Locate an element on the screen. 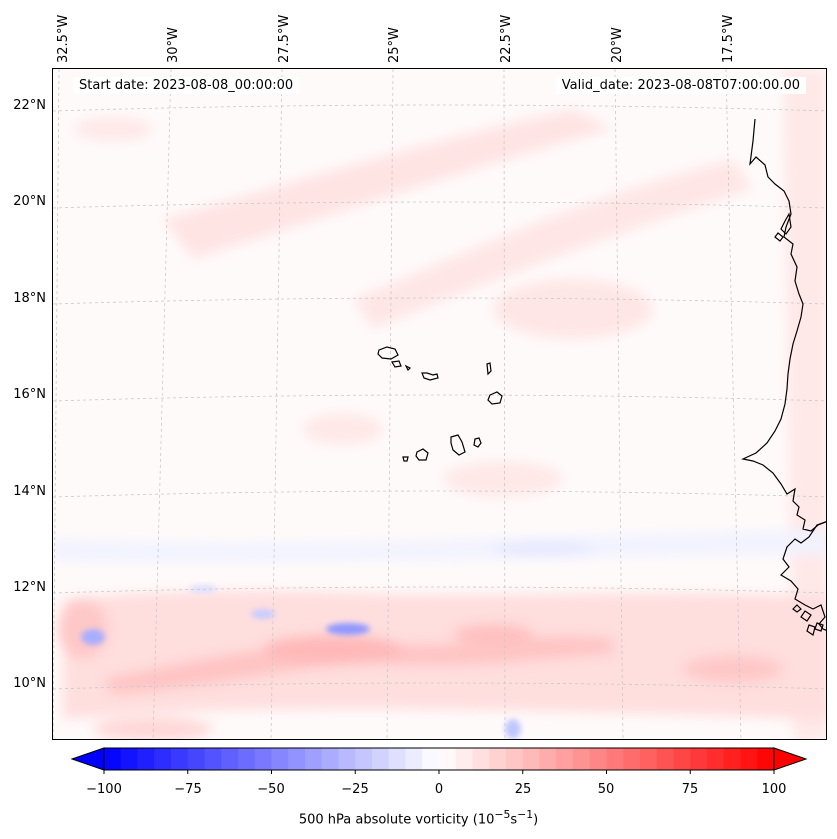  island-sal is located at coordinates (489, 369).